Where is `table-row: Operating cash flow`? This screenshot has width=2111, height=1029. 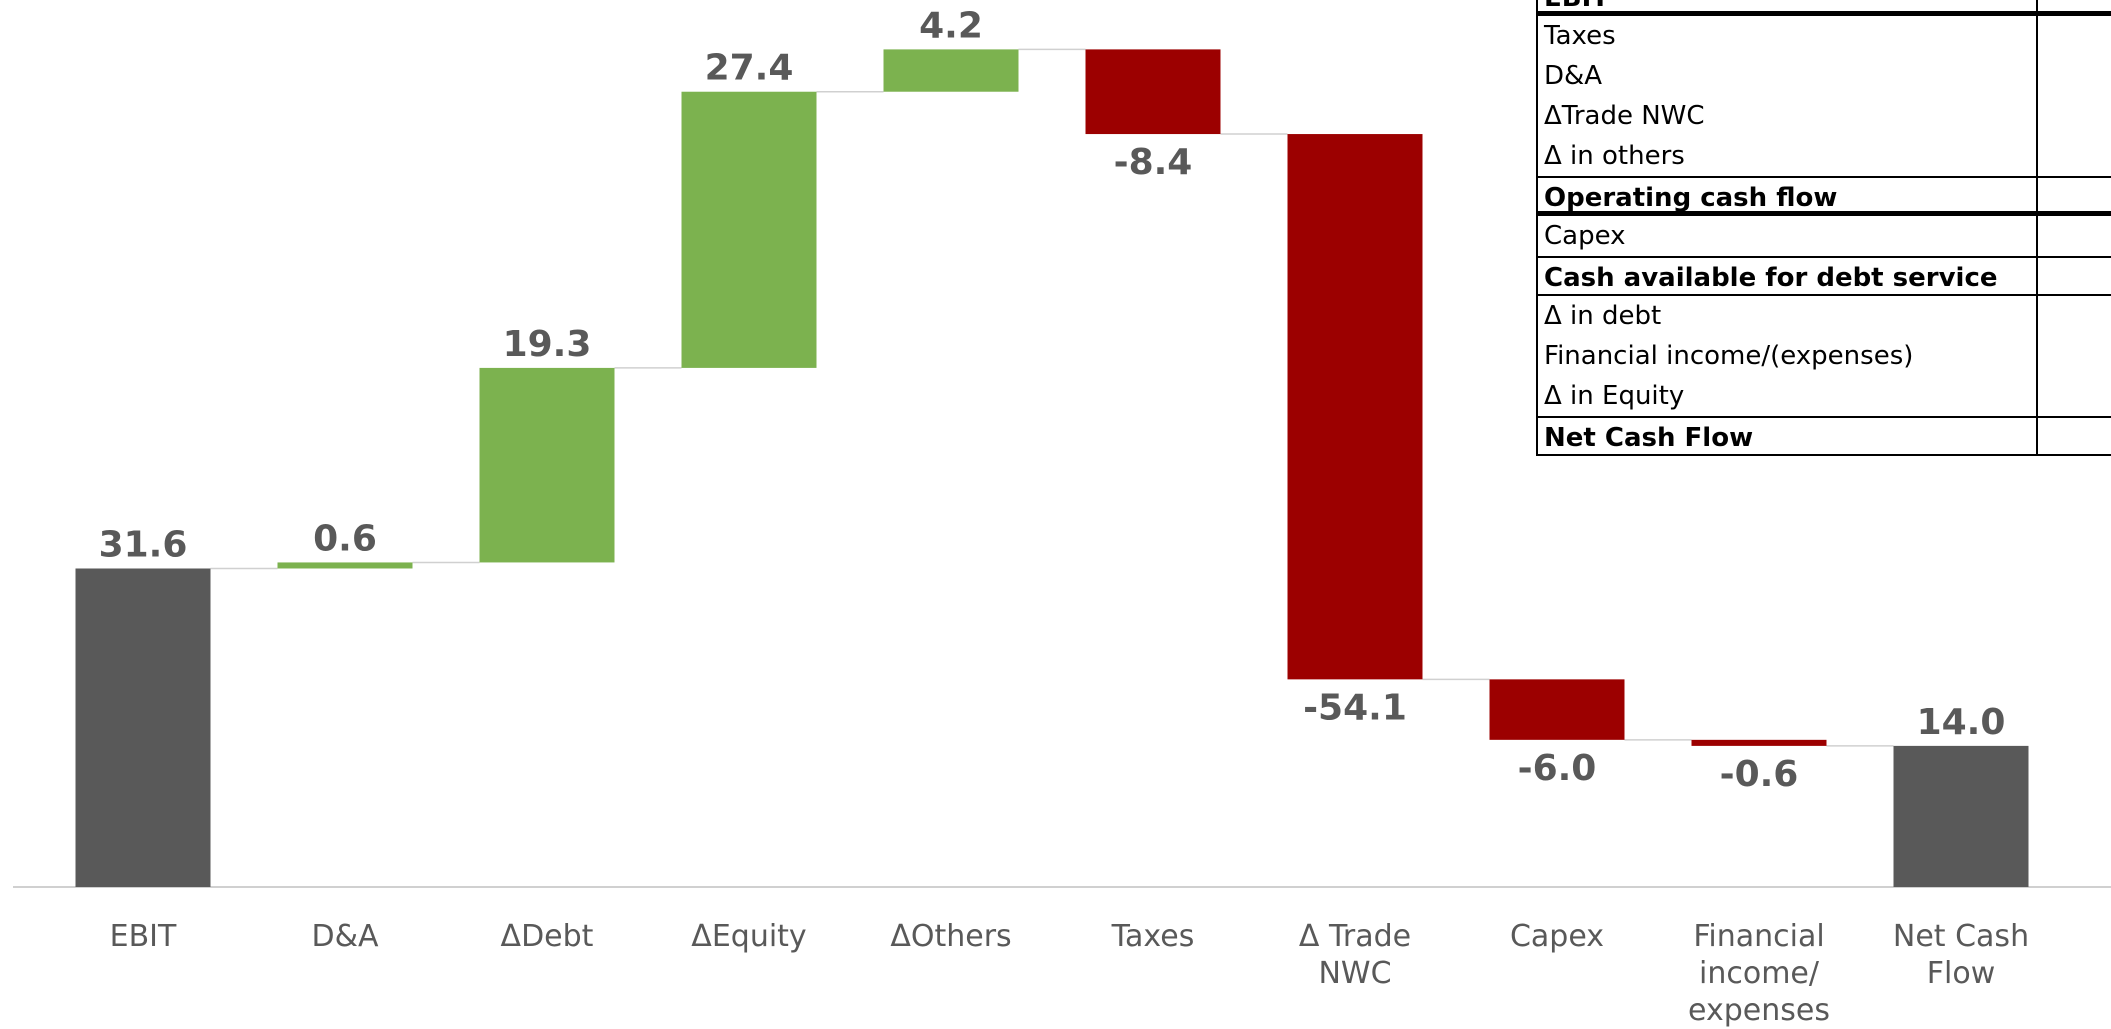
table-row: Operating cash flow is located at coordinates (1824, 196).